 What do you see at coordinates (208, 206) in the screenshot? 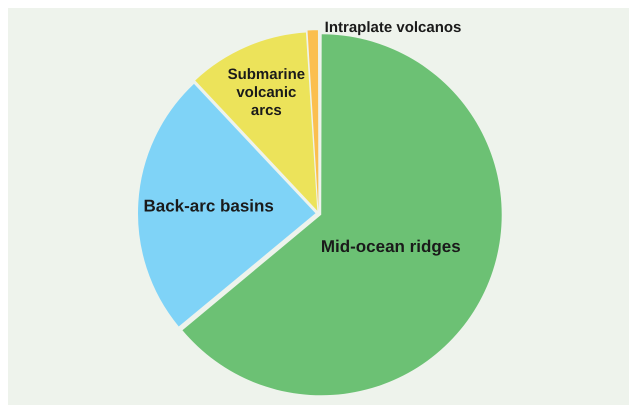
I see `slice-label: Back-arc basins` at bounding box center [208, 206].